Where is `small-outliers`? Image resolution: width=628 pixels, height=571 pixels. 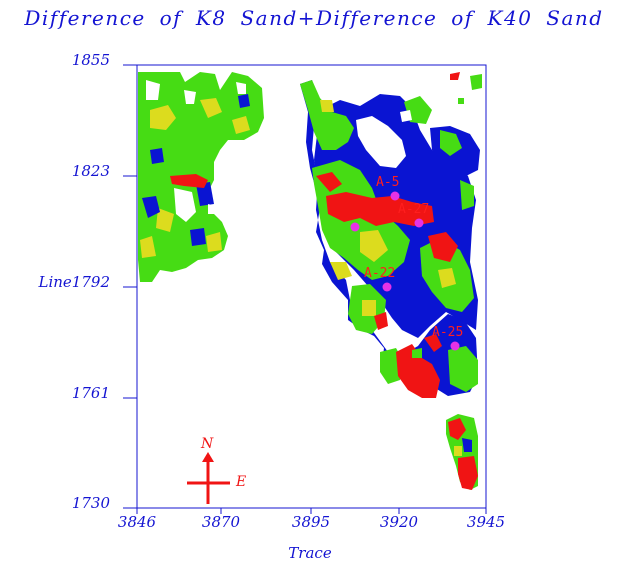 small-outliers is located at coordinates (447, 215).